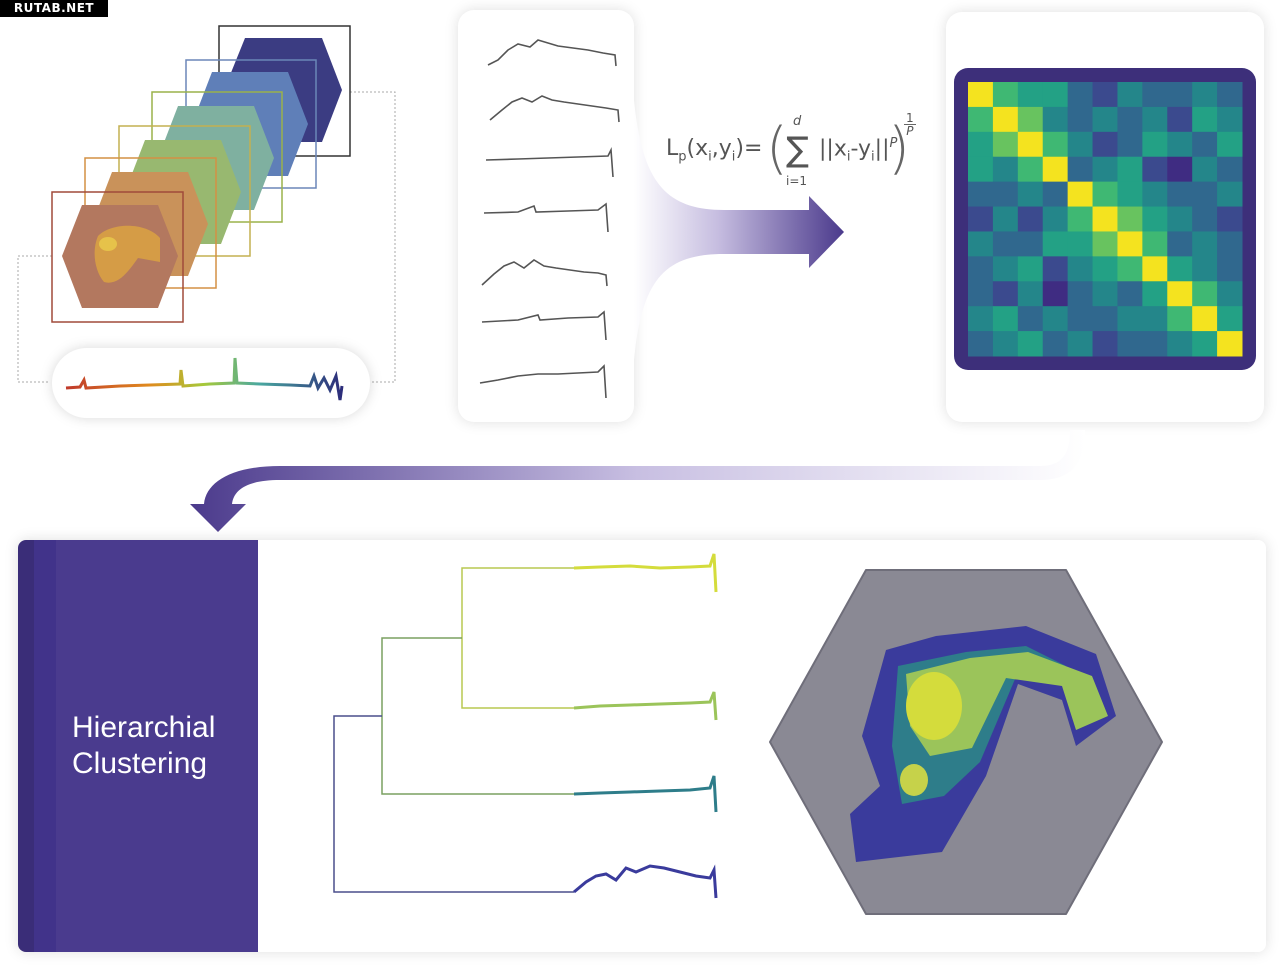 The height and width of the screenshot is (968, 1280). What do you see at coordinates (1007, 704) in the screenshot?
I see `cluster-region-green` at bounding box center [1007, 704].